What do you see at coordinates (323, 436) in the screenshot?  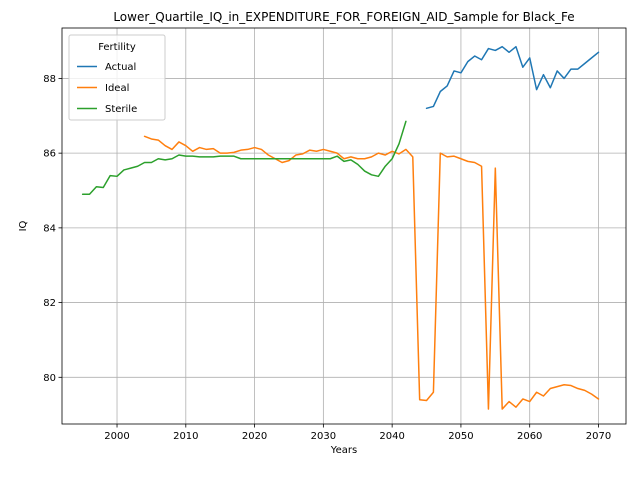 I see `x-tick-label: 2030` at bounding box center [323, 436].